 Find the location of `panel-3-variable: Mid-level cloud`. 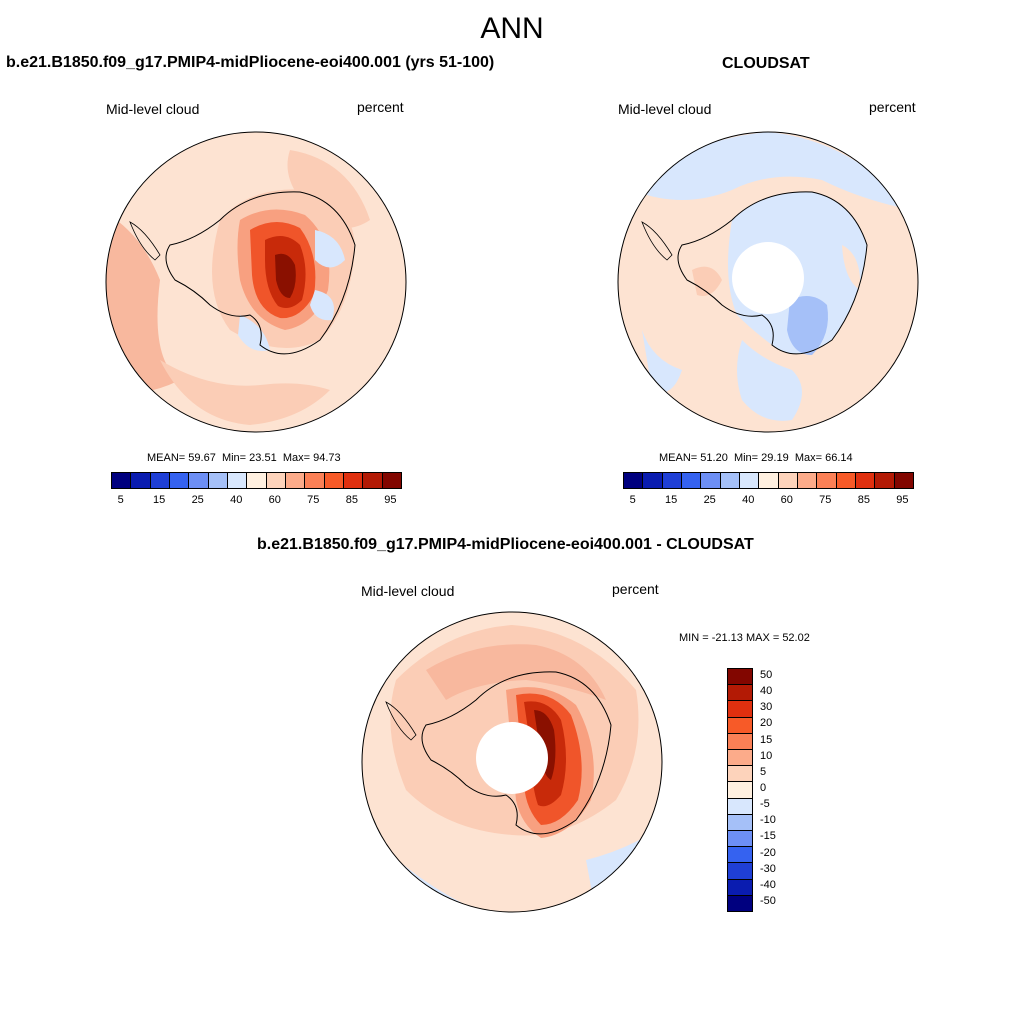

panel-3-variable: Mid-level cloud is located at coordinates (408, 591).